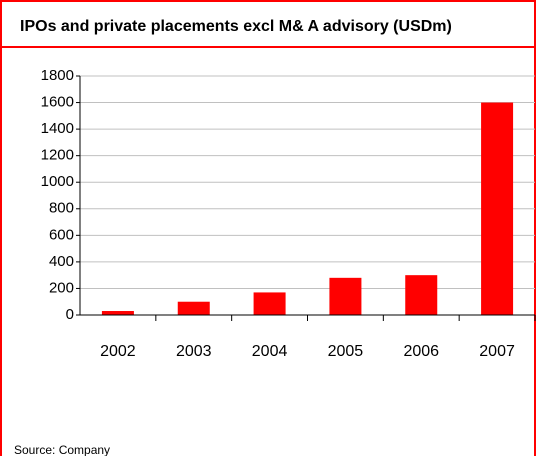 The image size is (536, 456). Describe the element at coordinates (61, 208) in the screenshot. I see `y-tick-label: 800` at that location.